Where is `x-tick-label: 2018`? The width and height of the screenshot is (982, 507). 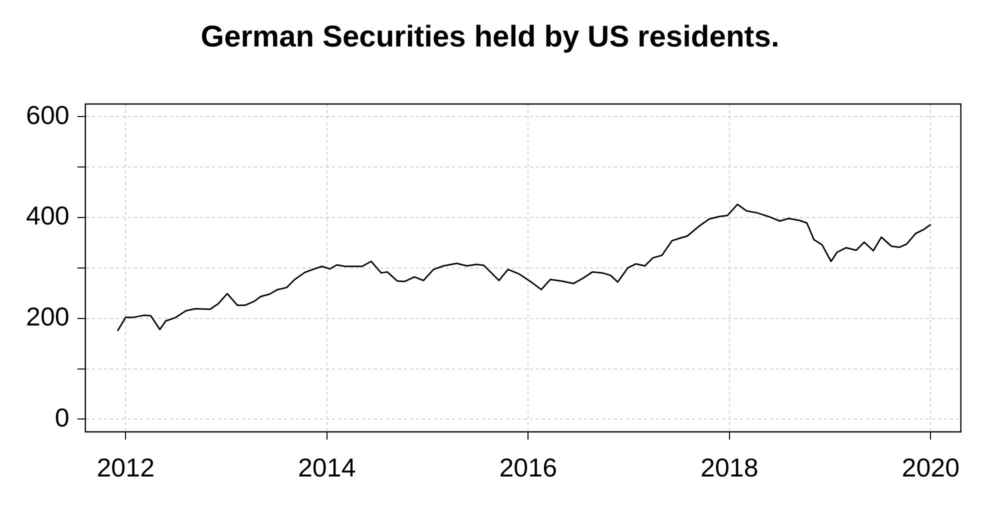 x-tick-label: 2018 is located at coordinates (729, 467).